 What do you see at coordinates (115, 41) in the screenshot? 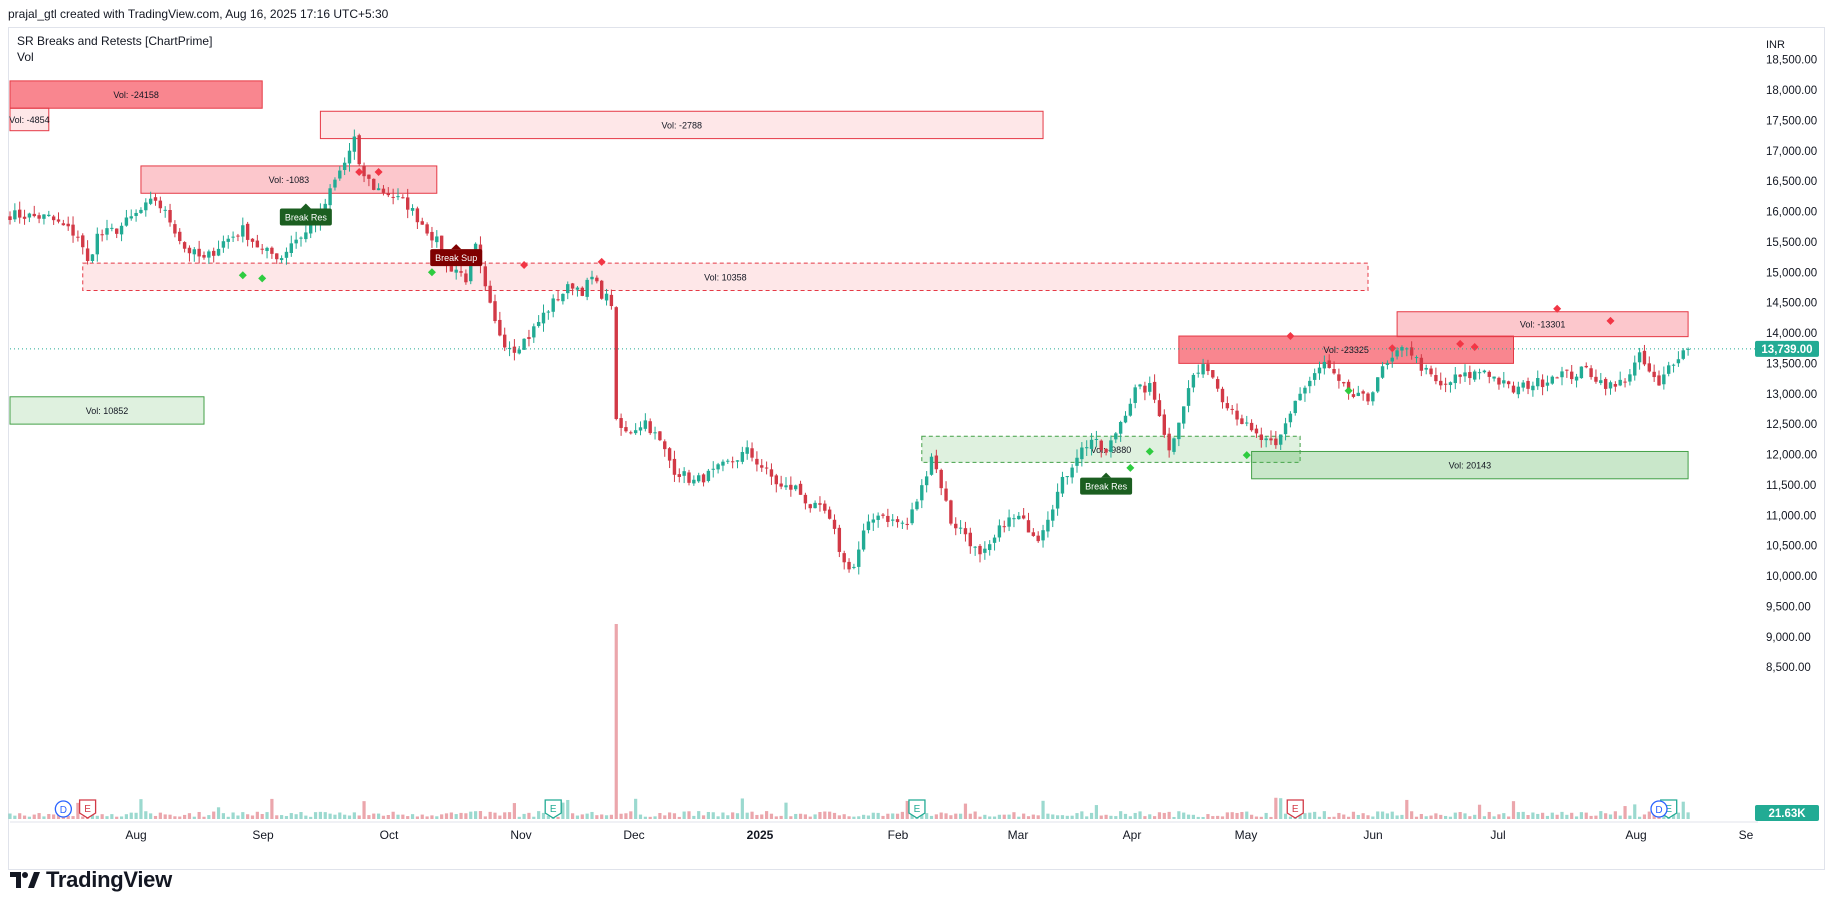
I see `indicator-title-sr: SR Breaks and Retests [ChartPrime]` at bounding box center [115, 41].